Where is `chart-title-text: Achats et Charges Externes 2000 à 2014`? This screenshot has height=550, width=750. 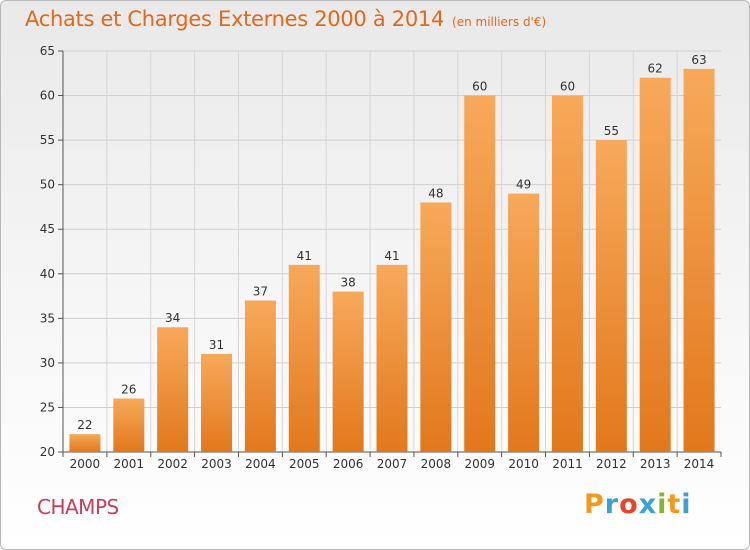 chart-title-text: Achats et Charges Externes 2000 à 2014 is located at coordinates (235, 19).